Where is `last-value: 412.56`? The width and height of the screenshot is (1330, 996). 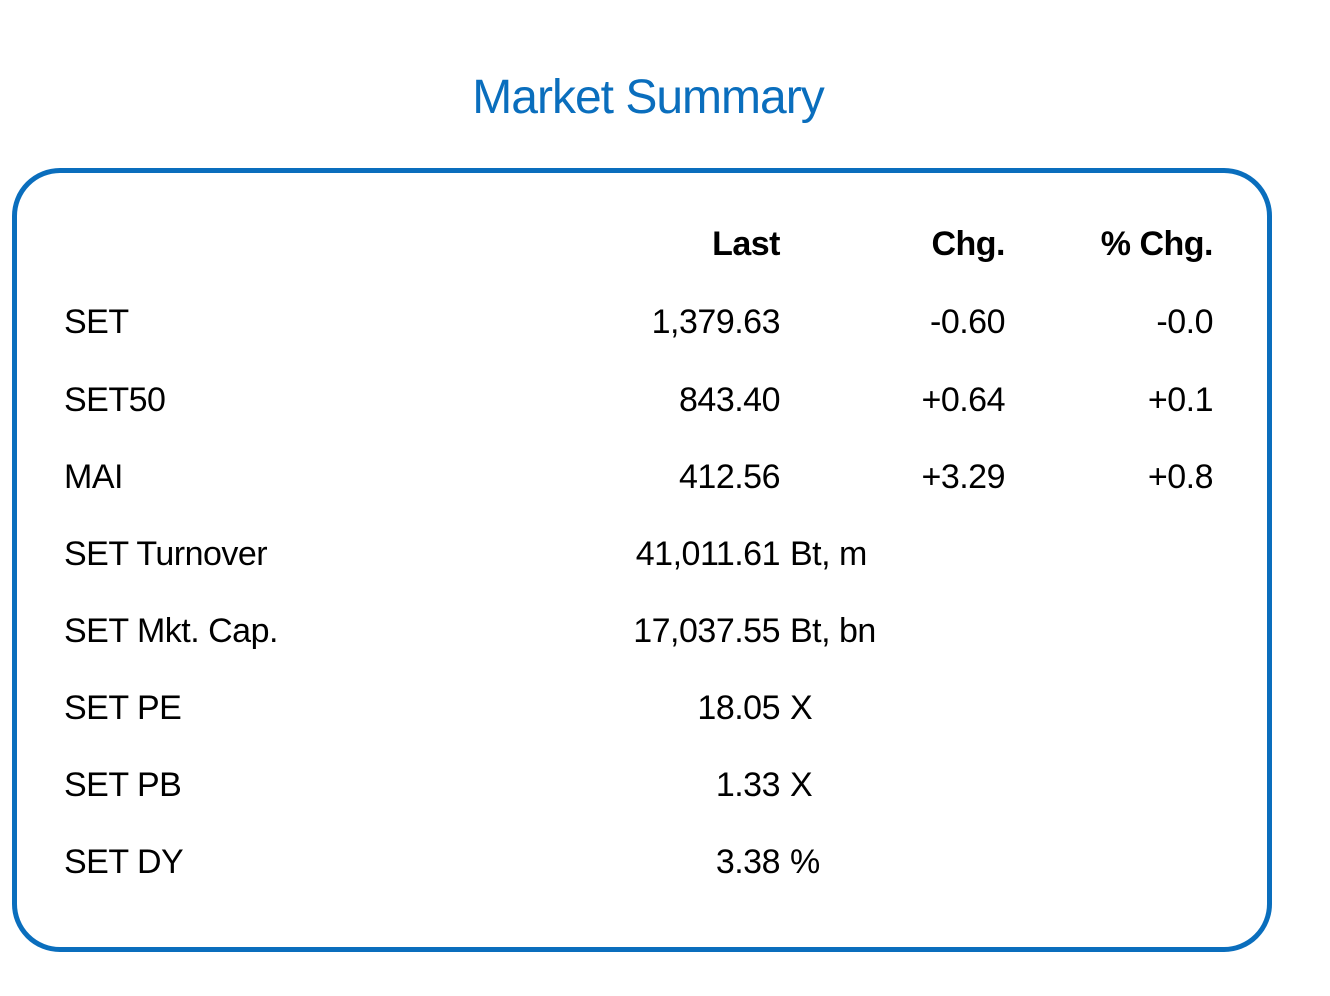
last-value: 412.56 is located at coordinates (730, 477).